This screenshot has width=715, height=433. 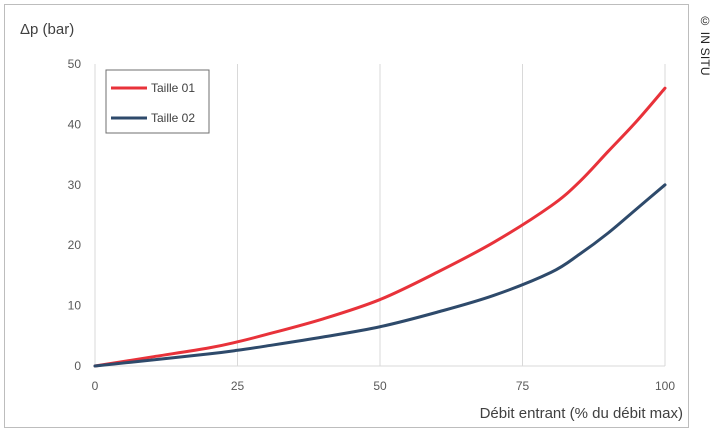 What do you see at coordinates (173, 88) in the screenshot?
I see `legend-label-taille-01: Taille 01` at bounding box center [173, 88].